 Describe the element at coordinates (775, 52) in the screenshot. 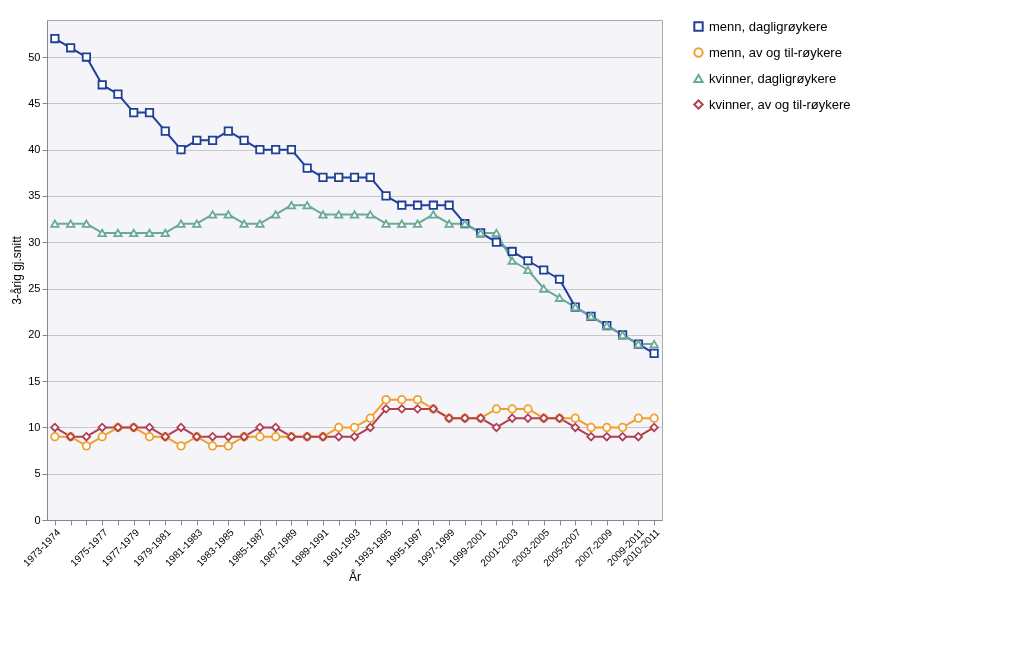

I see `legend-label: menn, av og til-røykere` at that location.